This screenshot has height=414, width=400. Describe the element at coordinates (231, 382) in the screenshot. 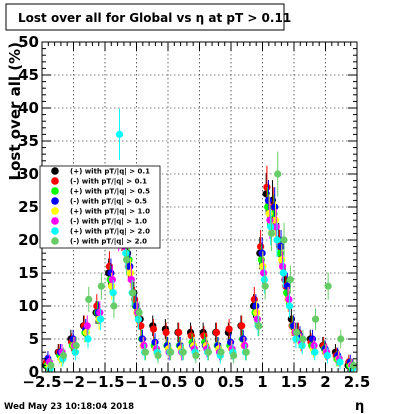

I see `x-tick-label: 0.5` at that location.